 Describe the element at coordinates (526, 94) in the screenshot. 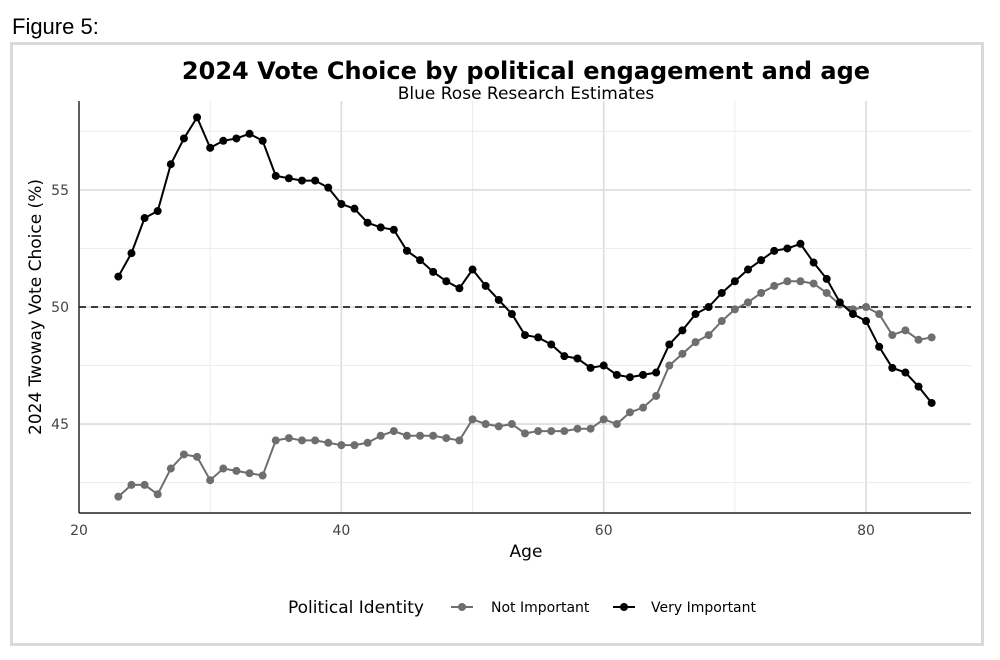

I see `chart-subtitle: Blue Rose Research Estimates` at that location.